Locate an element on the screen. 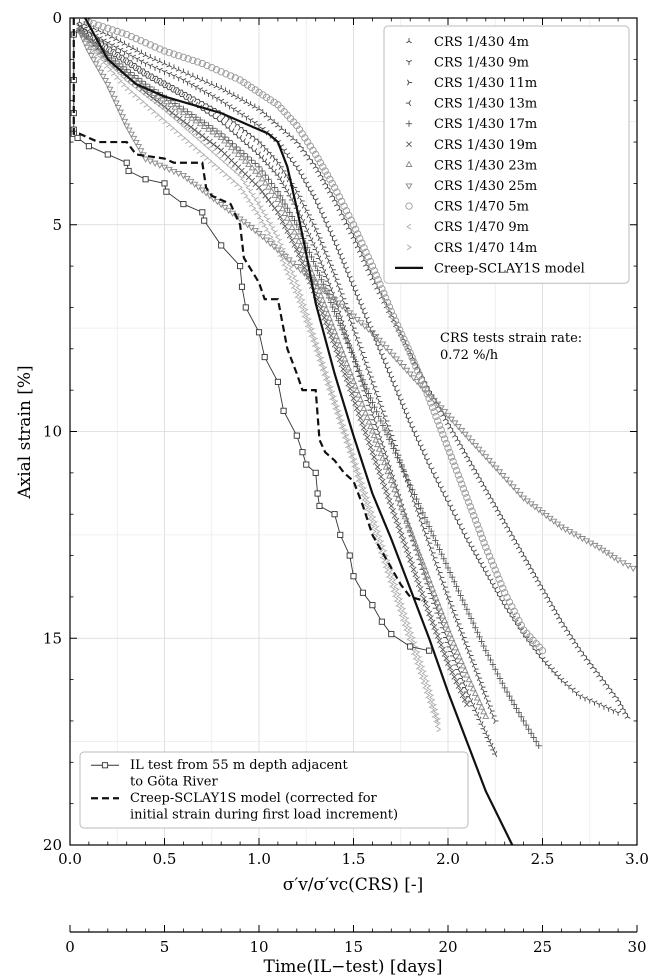  x-tick-label: 1.5 is located at coordinates (354, 859).